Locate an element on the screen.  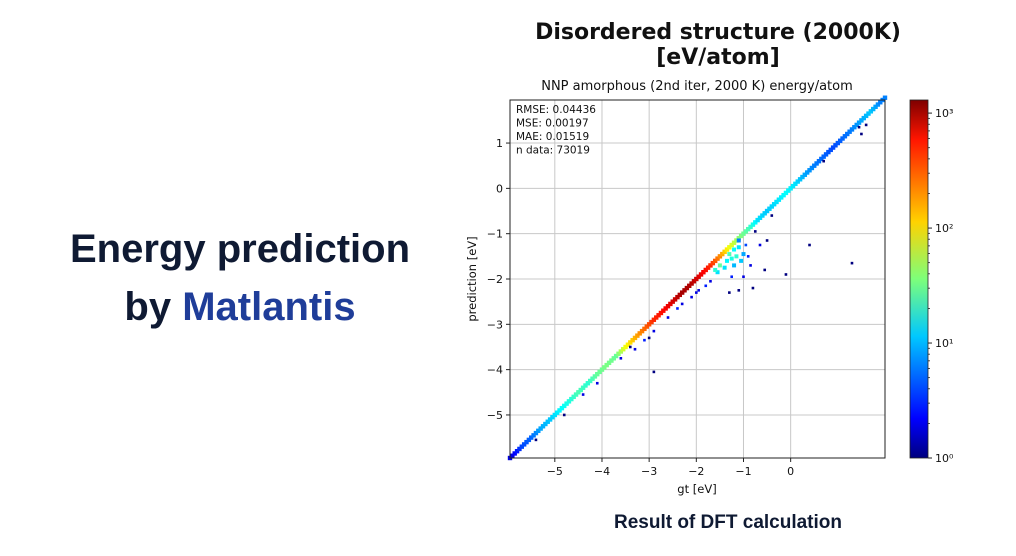
y-axis-label: prediction [eV] is located at coordinates (472, 278).